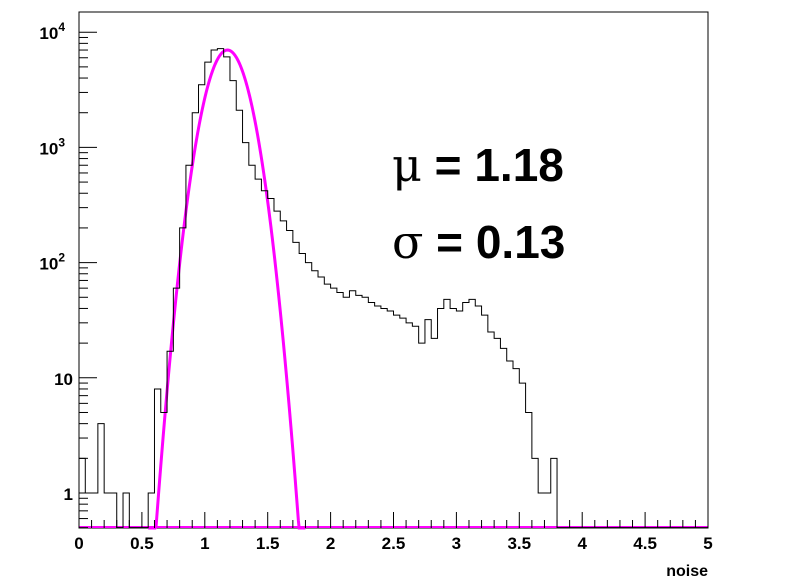 This screenshot has height=587, width=787. Describe the element at coordinates (61, 142) in the screenshot. I see `y-tick-exponent: 3` at that location.